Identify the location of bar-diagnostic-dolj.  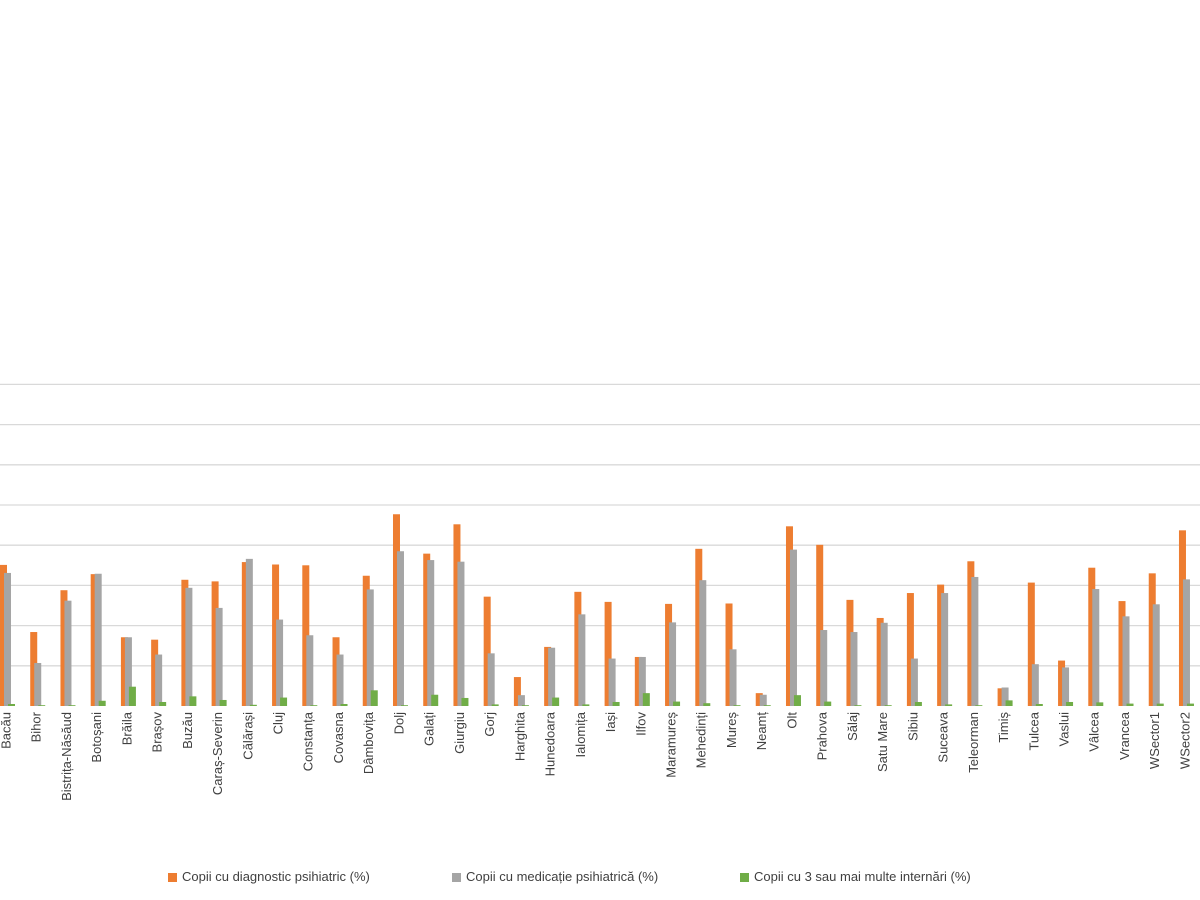
(396, 610).